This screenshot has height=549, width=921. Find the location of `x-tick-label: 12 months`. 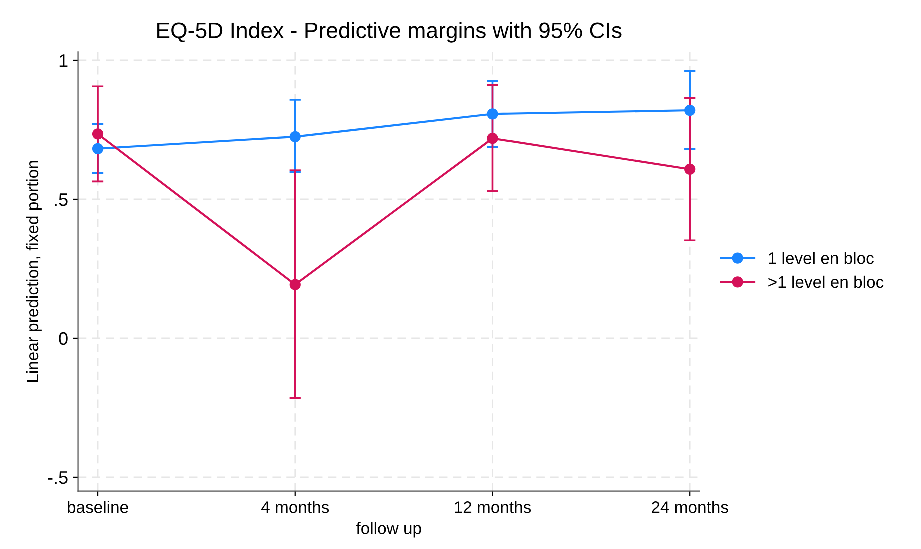

x-tick-label: 12 months is located at coordinates (493, 507).